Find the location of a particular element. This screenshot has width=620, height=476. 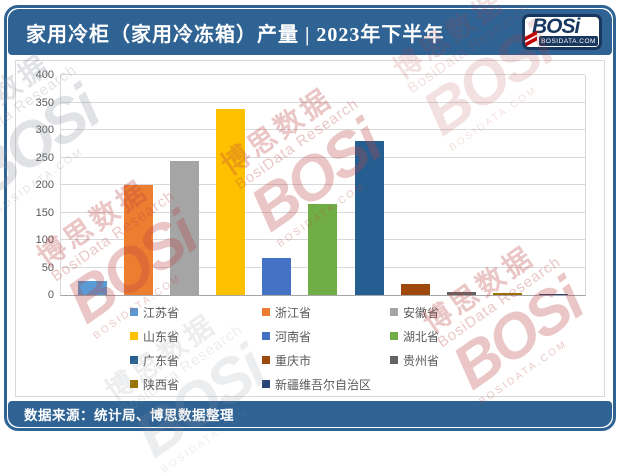

legend-label: 江苏省 is located at coordinates (161, 312).